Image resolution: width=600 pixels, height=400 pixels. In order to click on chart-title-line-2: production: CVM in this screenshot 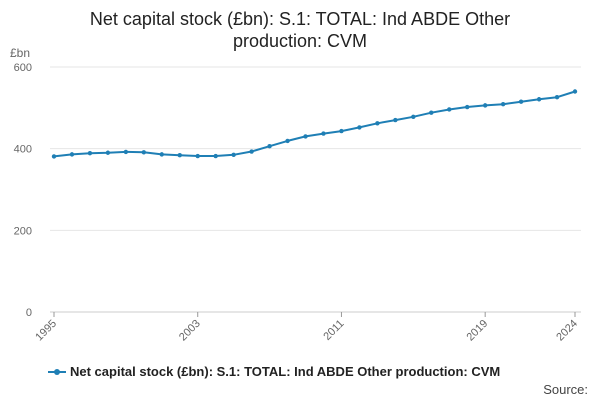, I will do `click(300, 41)`.